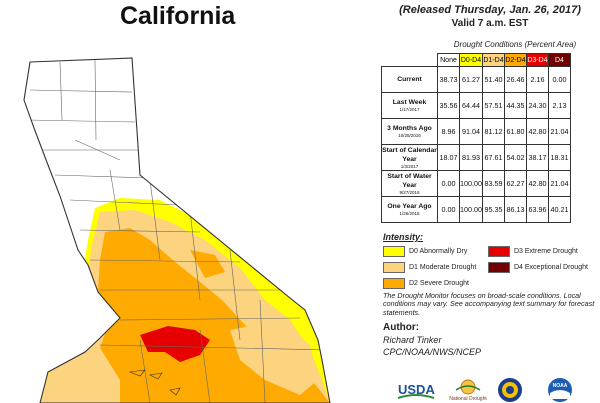 This screenshot has height=403, width=600. I want to click on table-cell: 95.35, so click(493, 209).